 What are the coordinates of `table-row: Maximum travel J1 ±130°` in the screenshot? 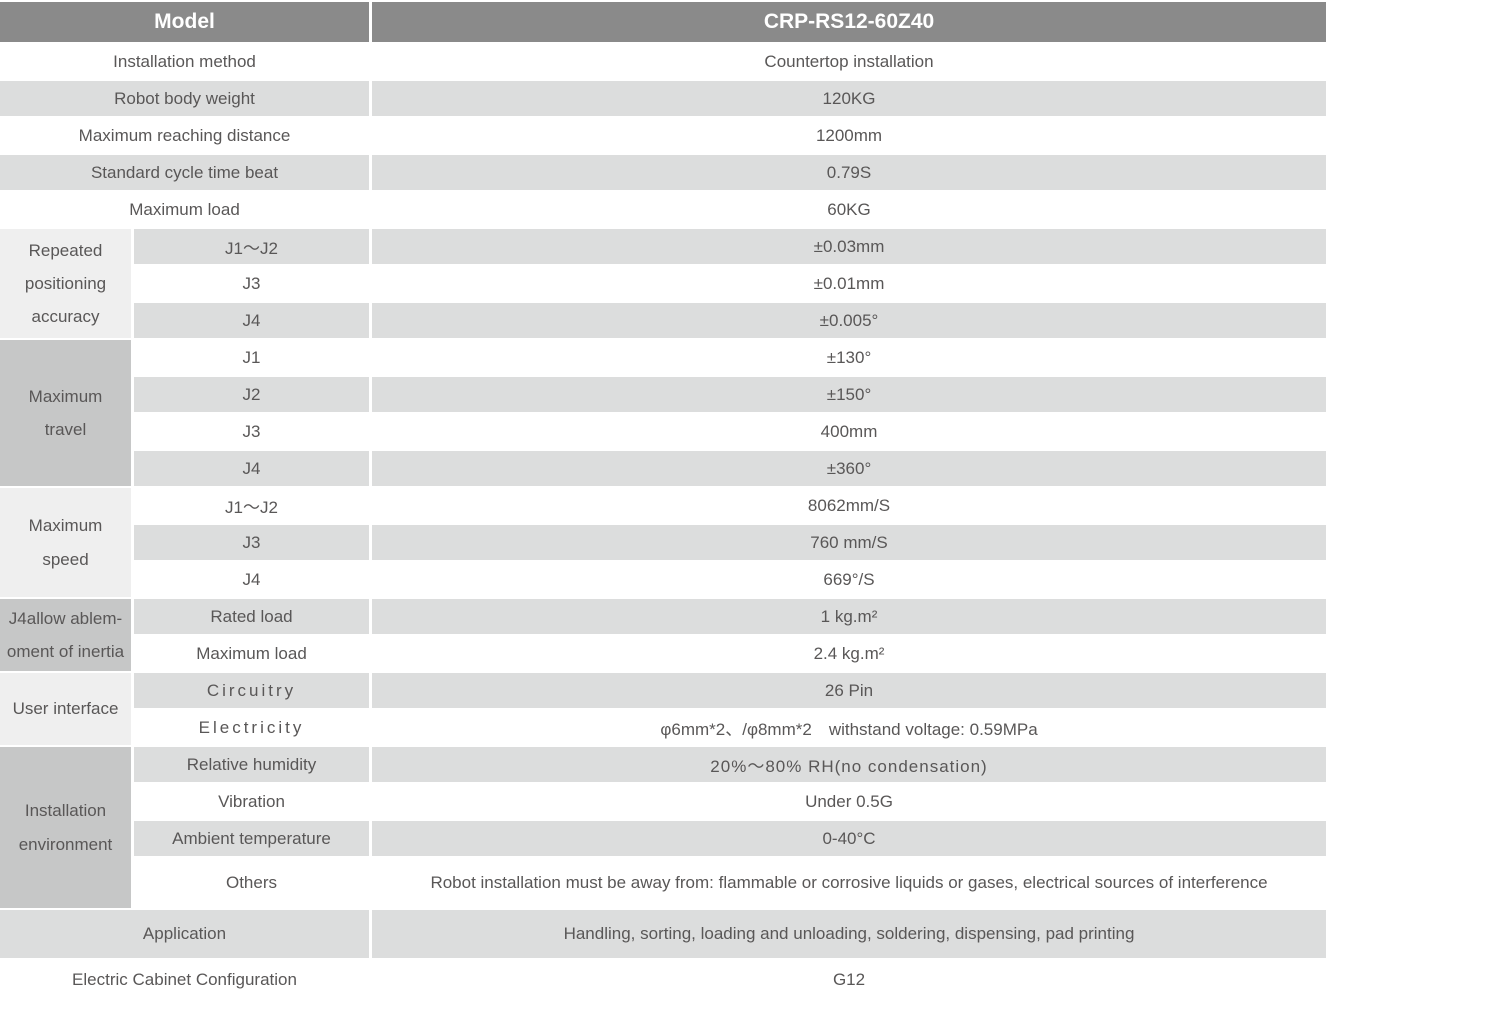 It's located at (663, 413).